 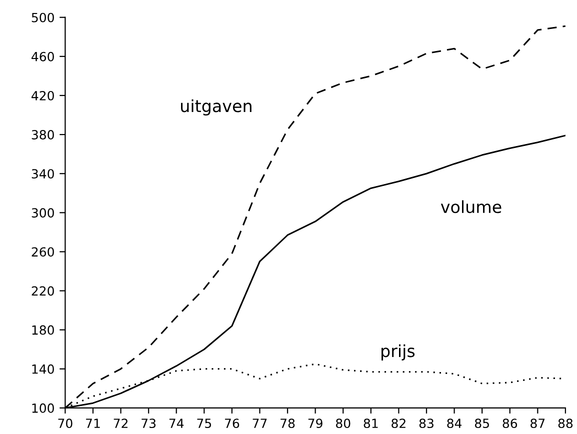 I want to click on x-tick-label: 85, so click(x=481, y=423).